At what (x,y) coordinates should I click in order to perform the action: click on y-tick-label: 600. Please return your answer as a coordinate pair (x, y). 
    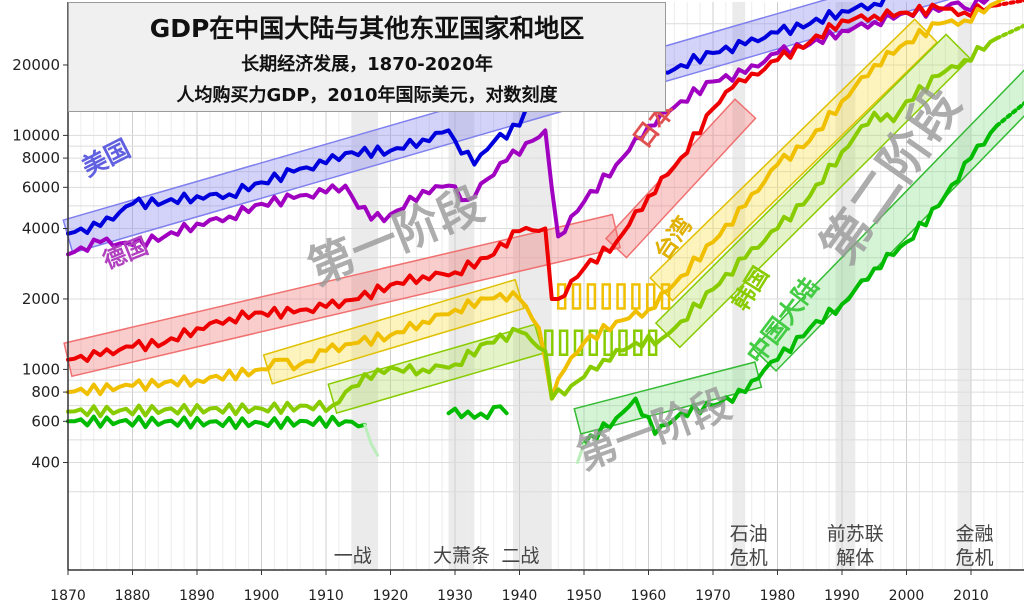
    Looking at the image, I should click on (45, 421).